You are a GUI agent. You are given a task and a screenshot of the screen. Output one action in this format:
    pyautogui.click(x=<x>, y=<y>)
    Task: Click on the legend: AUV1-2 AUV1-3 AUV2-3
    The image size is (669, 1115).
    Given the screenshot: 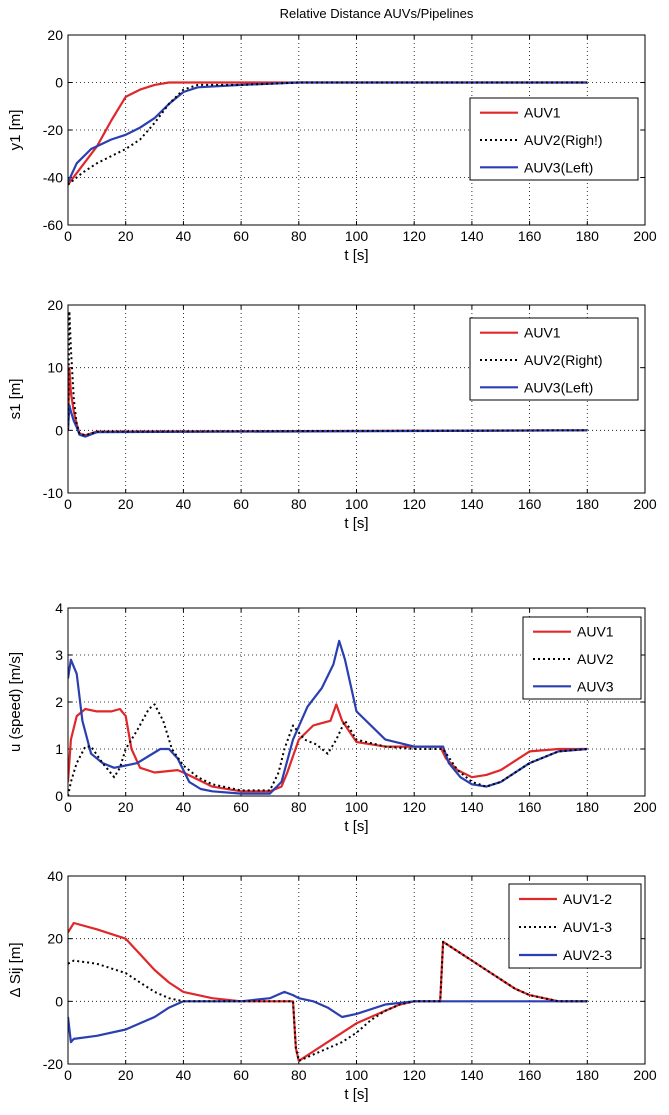 What is the action you would take?
    pyautogui.click(x=575, y=926)
    